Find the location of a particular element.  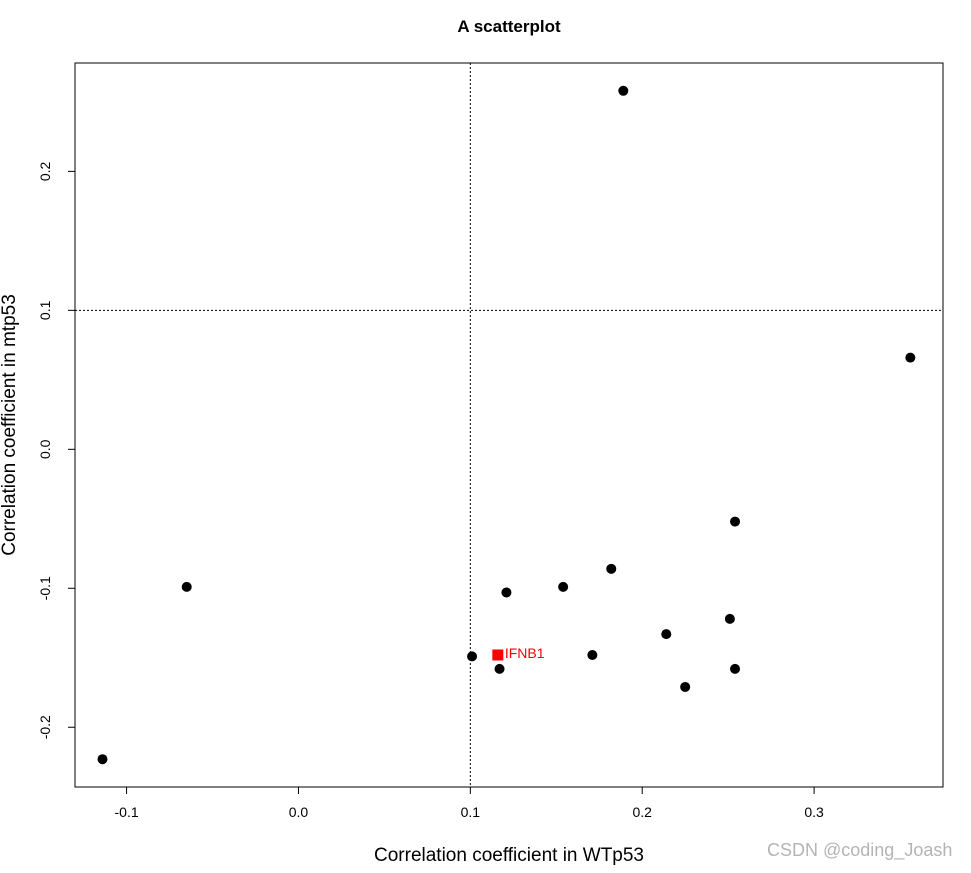

y-tick-label: 0.2 is located at coordinates (45, 171).